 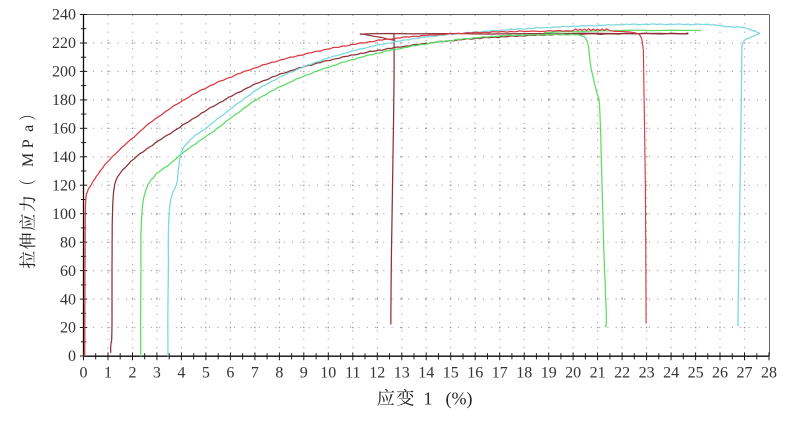 What do you see at coordinates (64, 214) in the screenshot?
I see `svg-text: 100` at bounding box center [64, 214].